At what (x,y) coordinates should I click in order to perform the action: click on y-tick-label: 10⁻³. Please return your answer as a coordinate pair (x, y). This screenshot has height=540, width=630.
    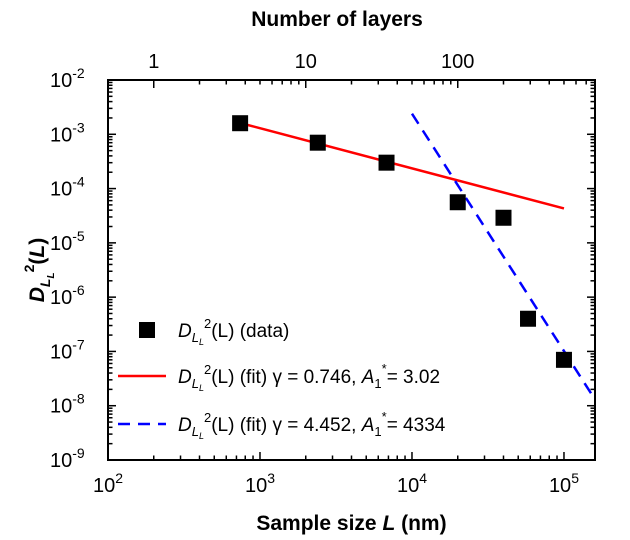
    Looking at the image, I should click on (67, 132).